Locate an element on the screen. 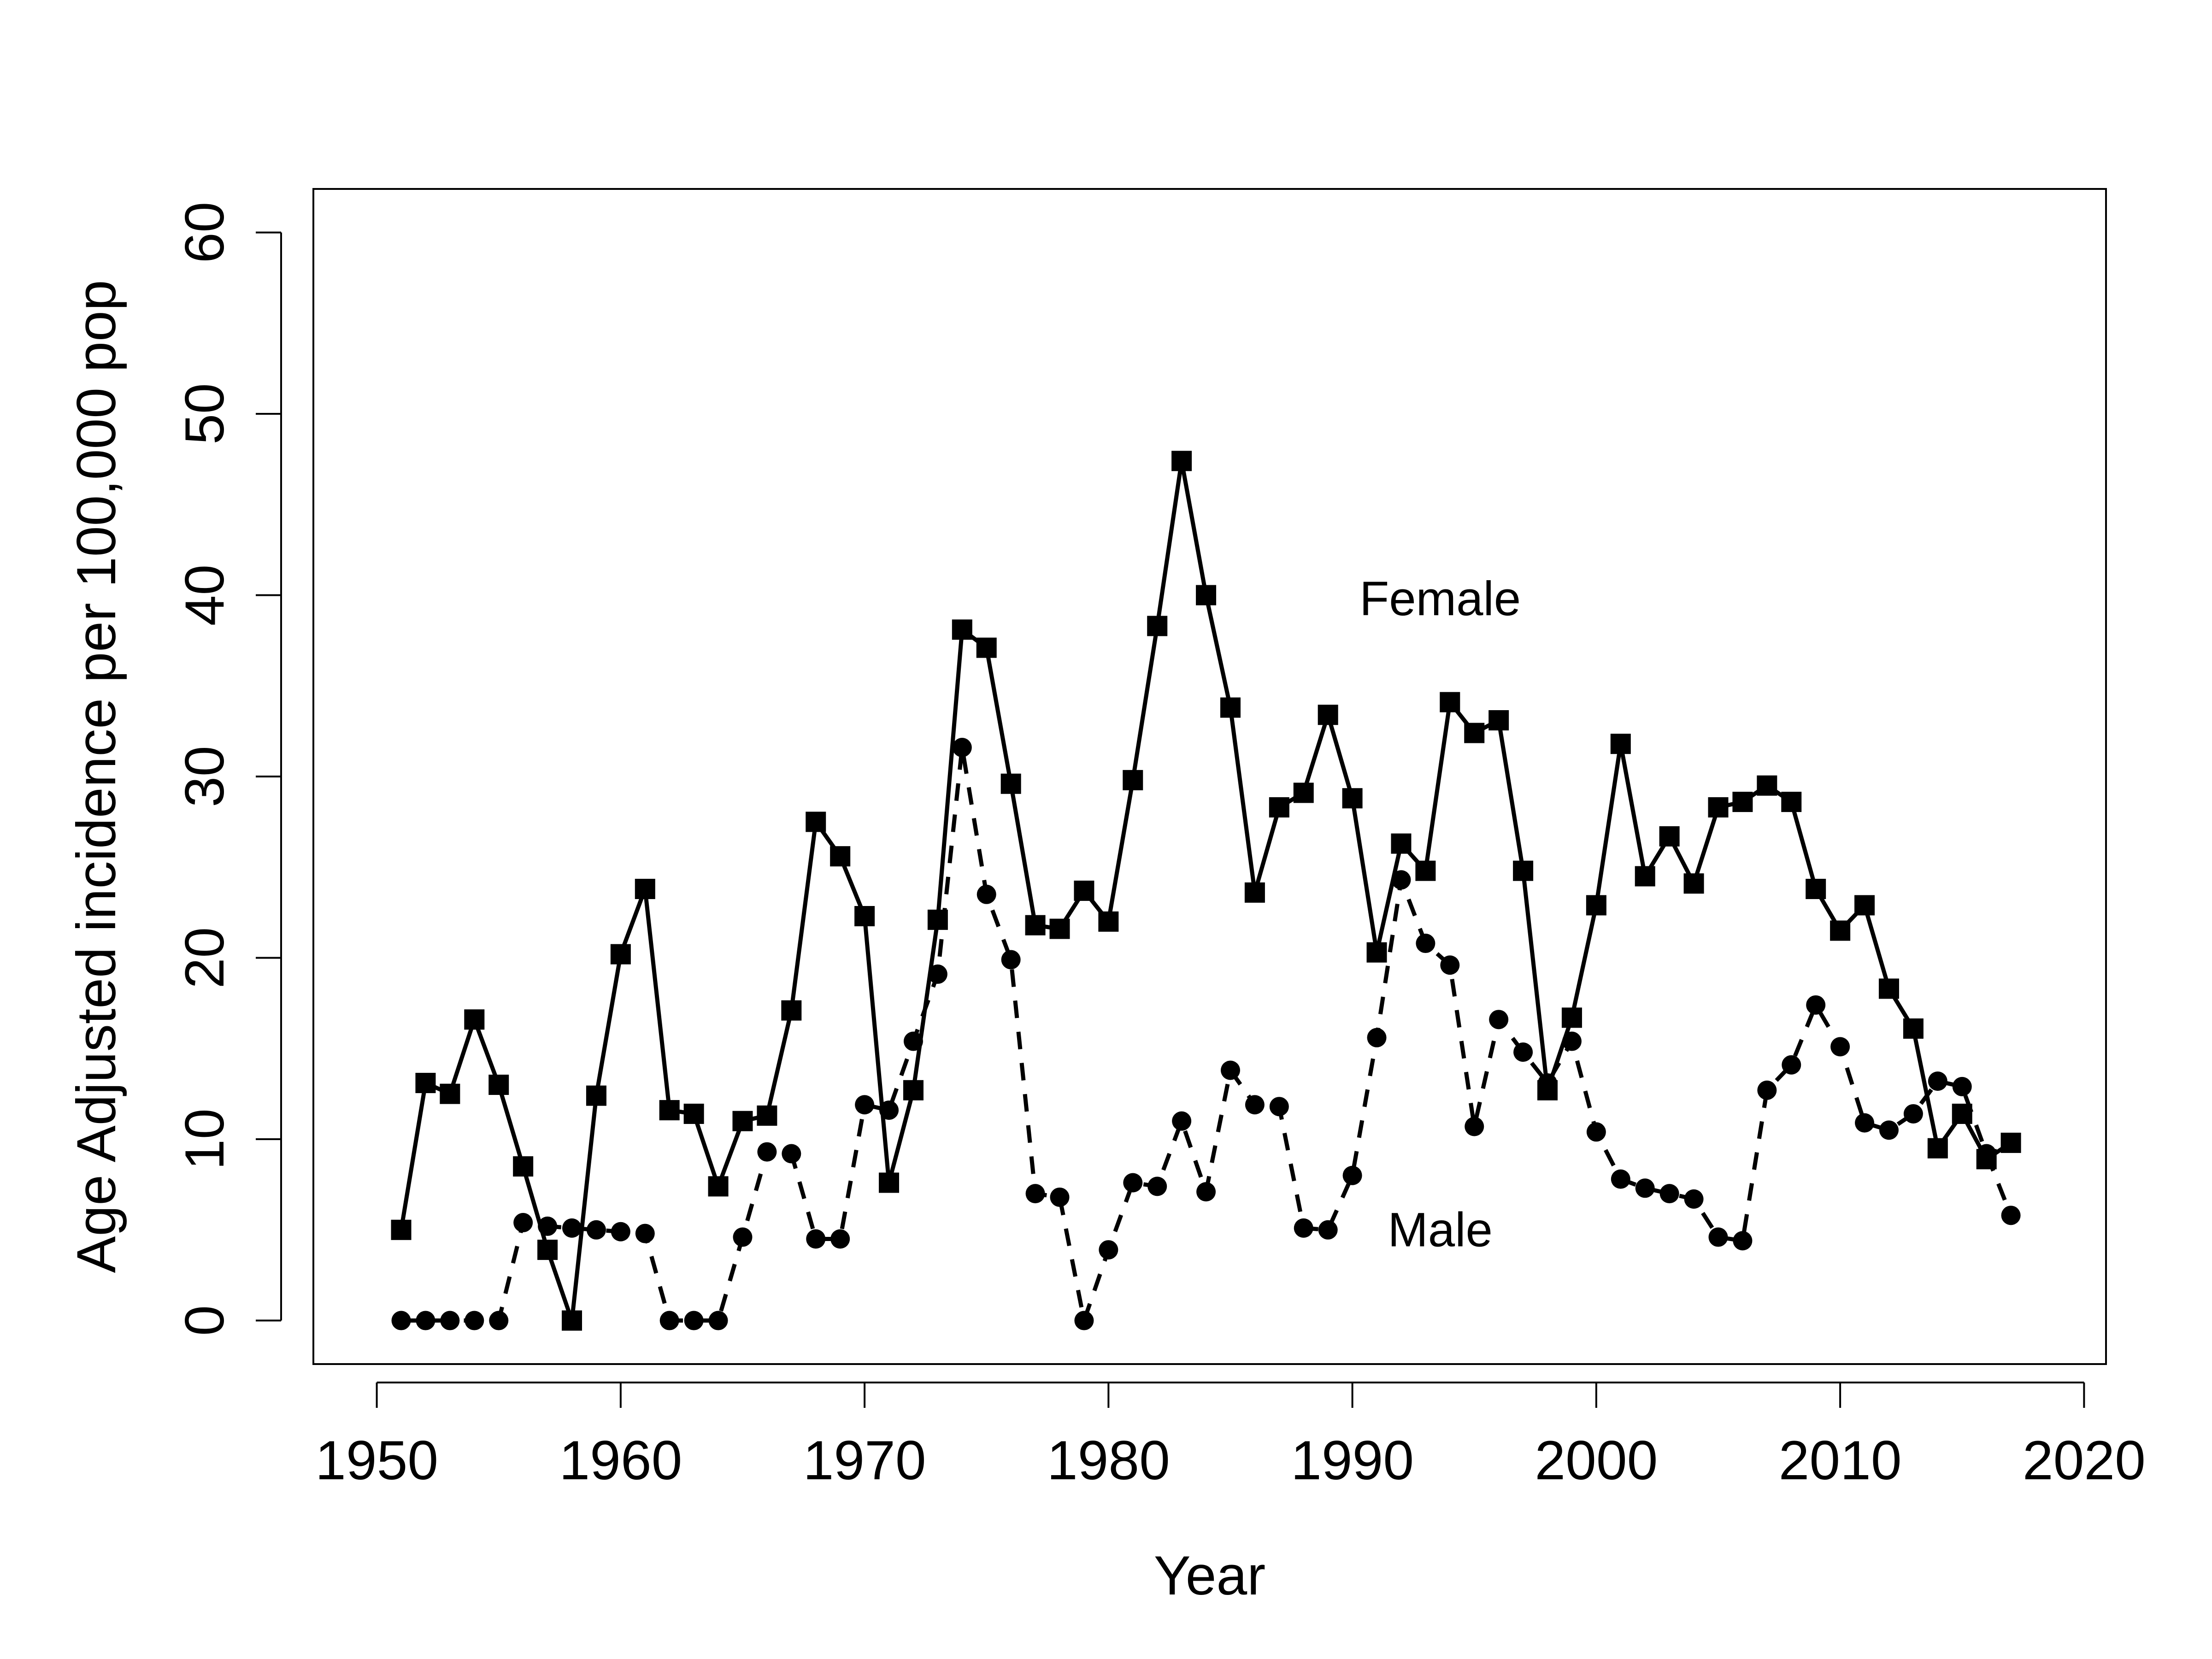 This screenshot has width=2212, height=1659. y-tick-label: 40 is located at coordinates (204, 595).